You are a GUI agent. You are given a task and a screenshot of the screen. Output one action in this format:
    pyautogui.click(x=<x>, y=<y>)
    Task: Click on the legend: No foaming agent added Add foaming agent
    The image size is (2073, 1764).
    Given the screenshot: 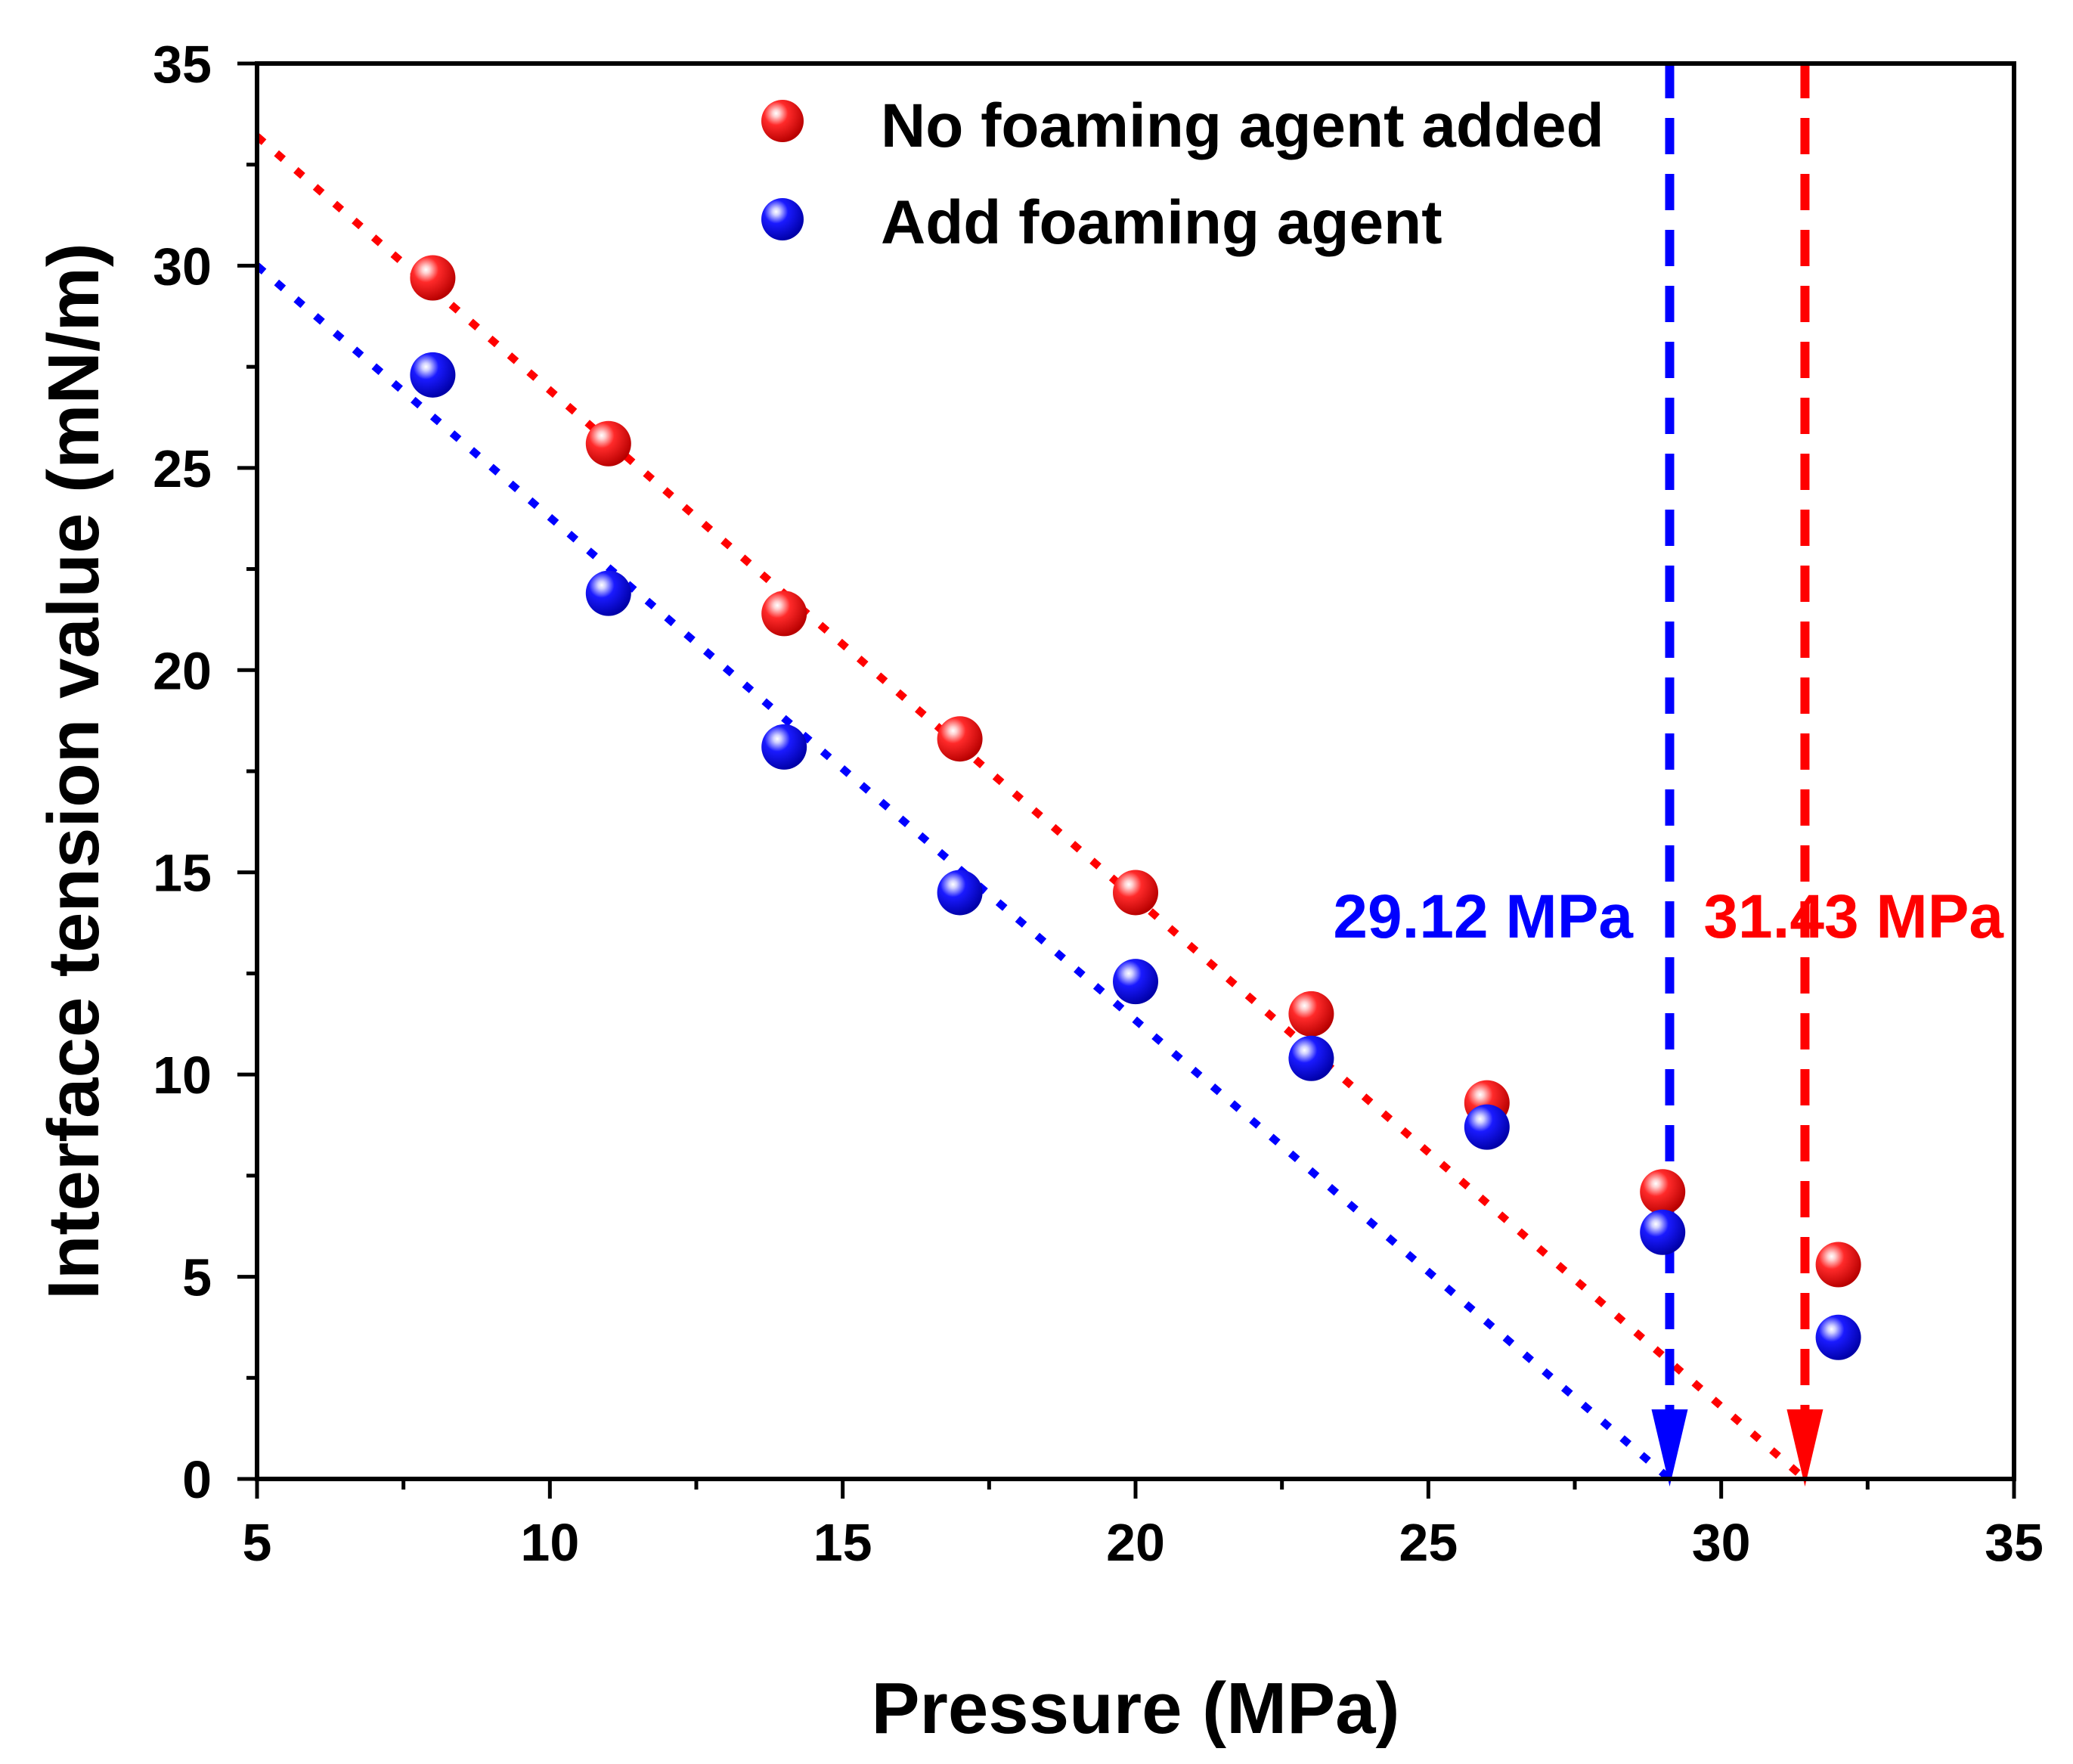 What is the action you would take?
    pyautogui.click(x=1182, y=174)
    